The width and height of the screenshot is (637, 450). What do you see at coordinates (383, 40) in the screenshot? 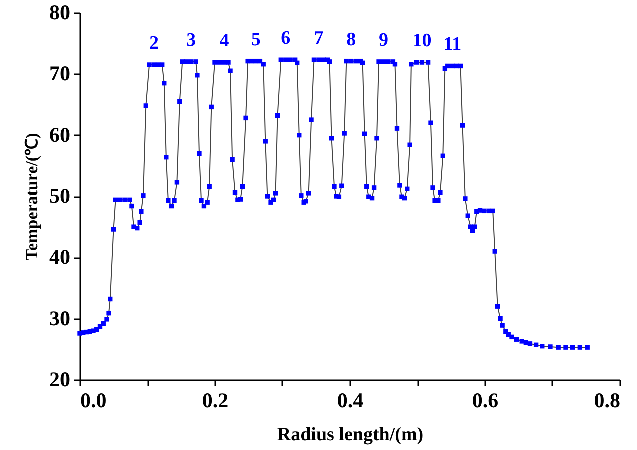
I see `annotation: 9` at bounding box center [383, 40].